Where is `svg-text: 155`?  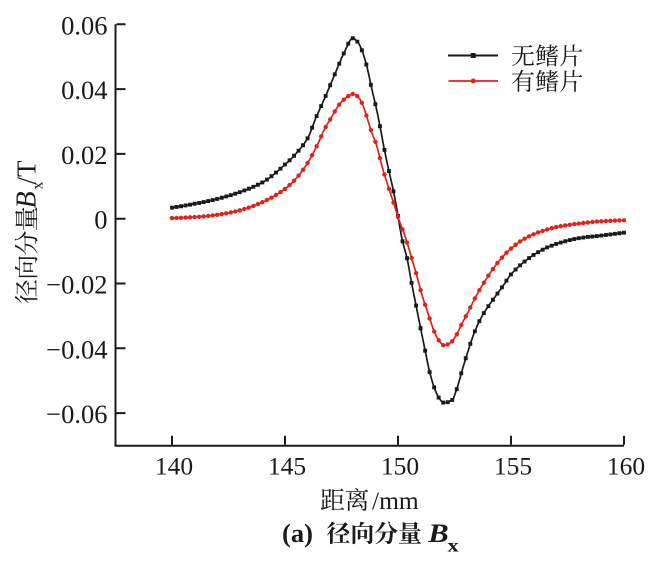 svg-text: 155 is located at coordinates (513, 466).